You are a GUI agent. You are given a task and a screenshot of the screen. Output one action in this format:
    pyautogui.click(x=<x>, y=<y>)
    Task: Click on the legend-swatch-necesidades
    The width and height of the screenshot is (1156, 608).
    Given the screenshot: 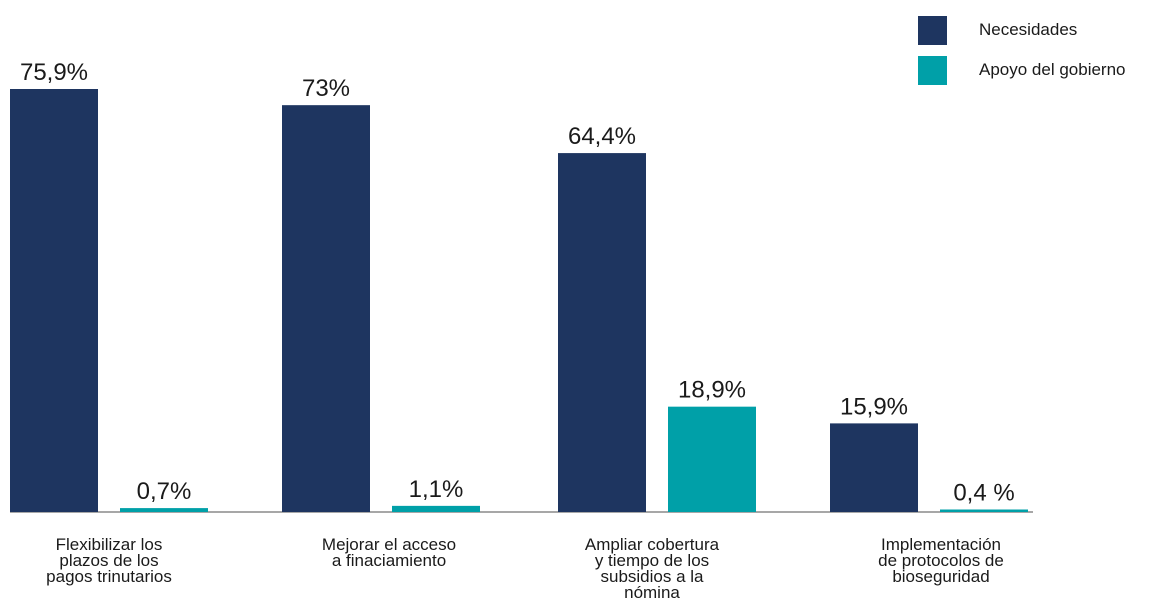 What is the action you would take?
    pyautogui.click(x=932, y=30)
    